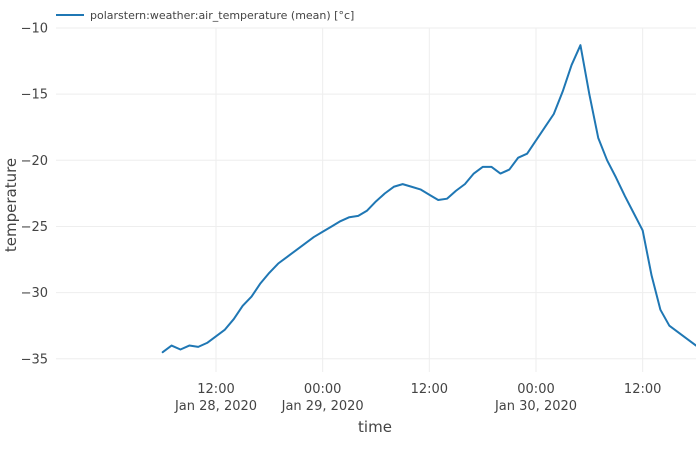 This screenshot has width=700, height=450. What do you see at coordinates (34, 293) in the screenshot?
I see `y-tick-label: −30` at bounding box center [34, 293].